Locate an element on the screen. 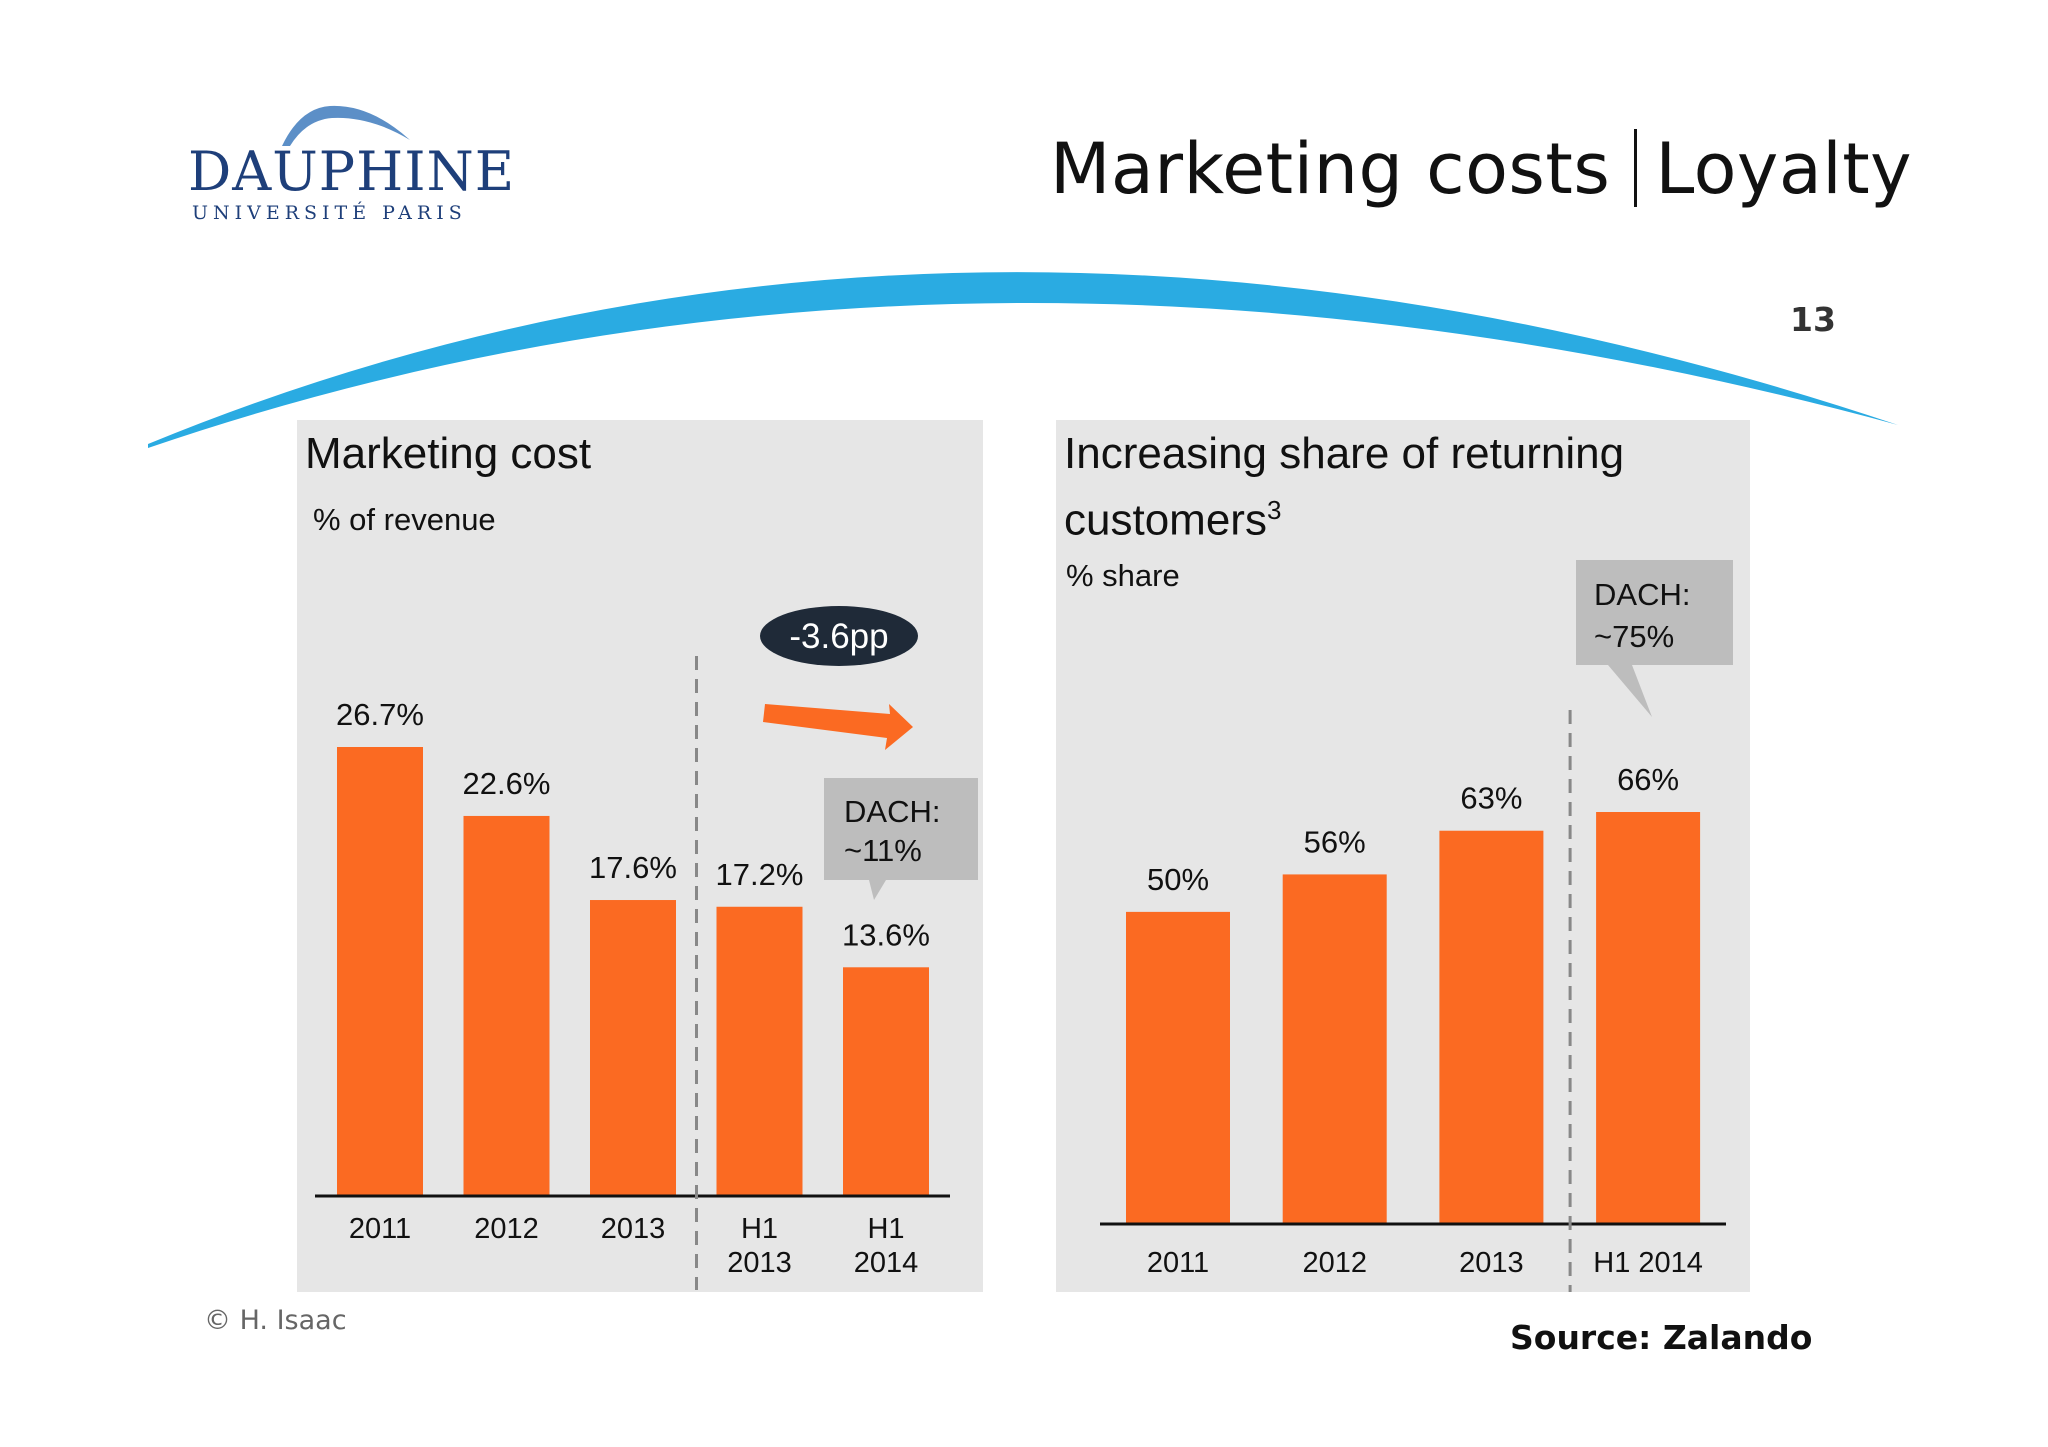  logo-swoosh-icon is located at coordinates (346, 125).